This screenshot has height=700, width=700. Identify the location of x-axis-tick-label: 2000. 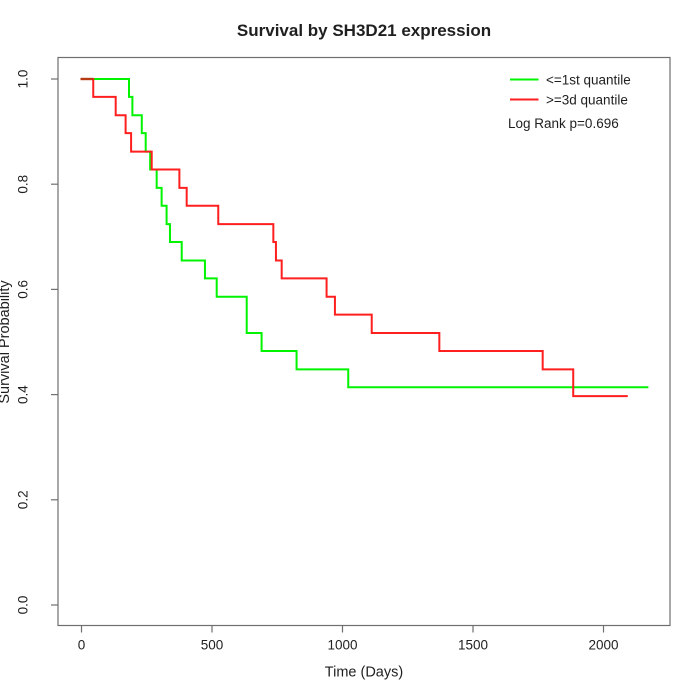
(603, 645).